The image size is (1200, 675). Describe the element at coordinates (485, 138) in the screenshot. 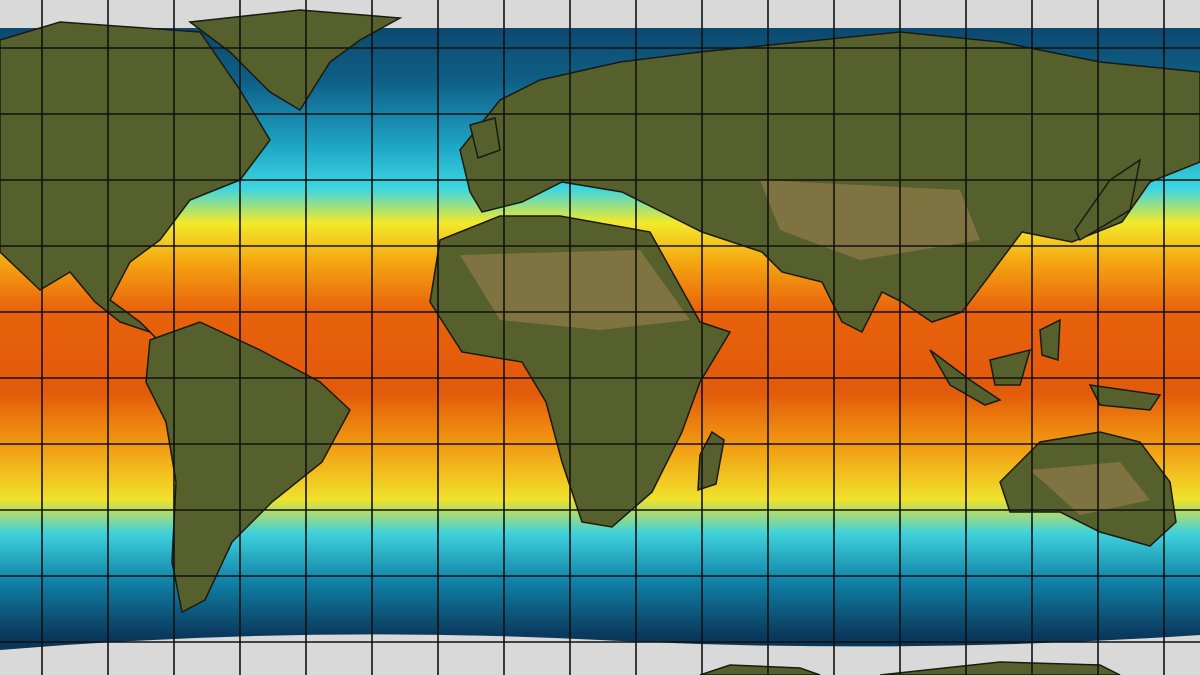

I see `british-isles` at that location.